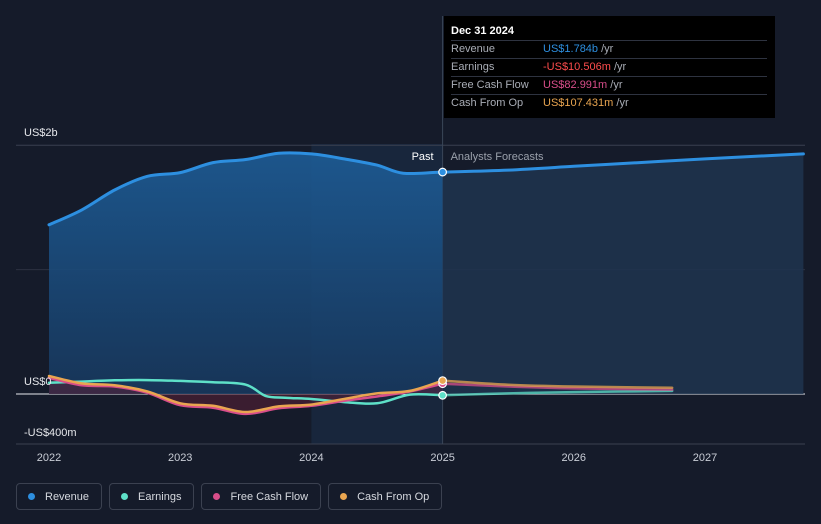  I want to click on legend-item-revenue: Revenue, so click(59, 496).